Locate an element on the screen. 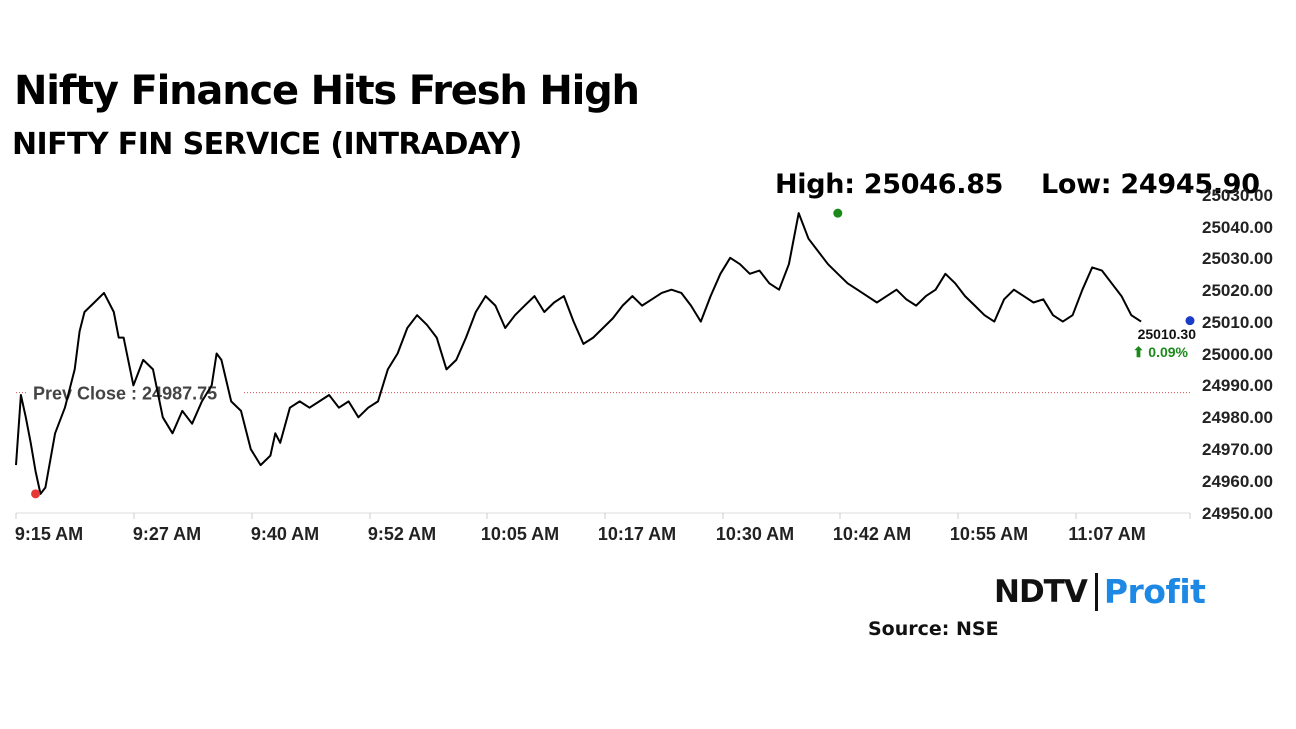 The image size is (1296, 729). y-tick-label: 24970.00 is located at coordinates (1237, 449).